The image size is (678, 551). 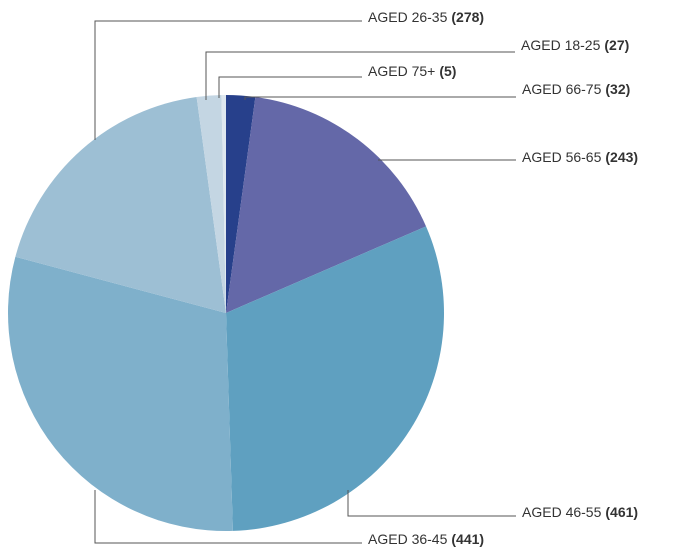 What do you see at coordinates (621, 512) in the screenshot?
I see `value-label: (461)` at bounding box center [621, 512].